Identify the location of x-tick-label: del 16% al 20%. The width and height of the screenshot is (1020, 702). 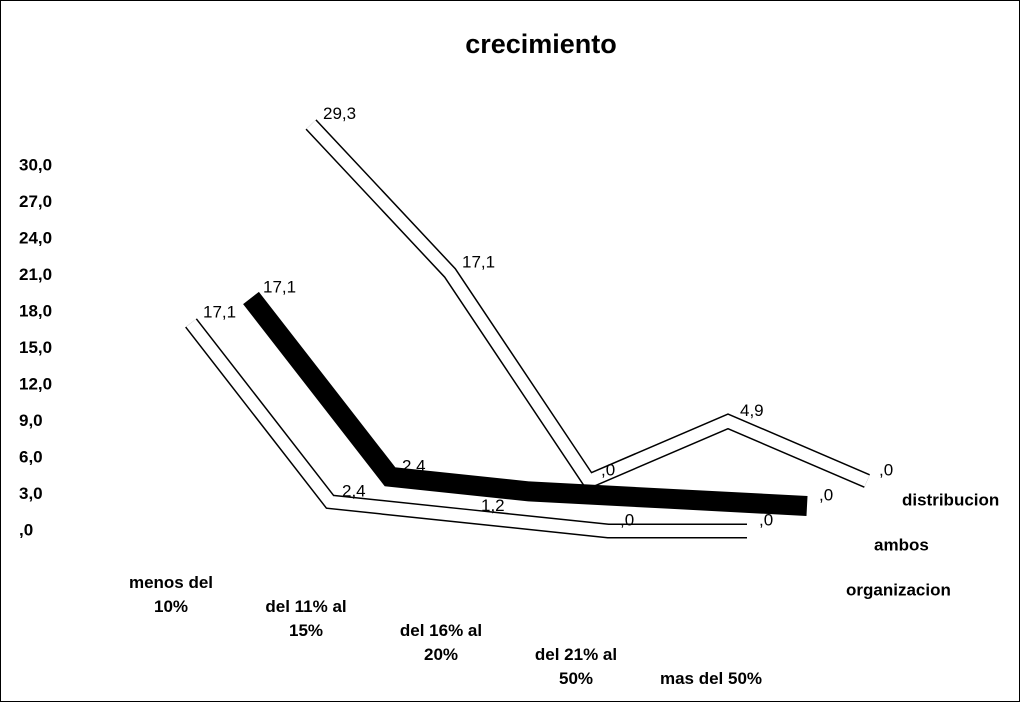
(441, 642).